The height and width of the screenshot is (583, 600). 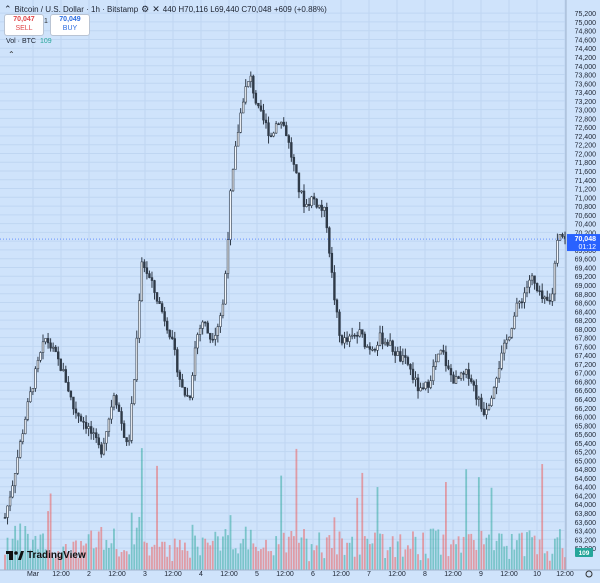 I want to click on tradingview-logo: TradingView, so click(x=46, y=555).